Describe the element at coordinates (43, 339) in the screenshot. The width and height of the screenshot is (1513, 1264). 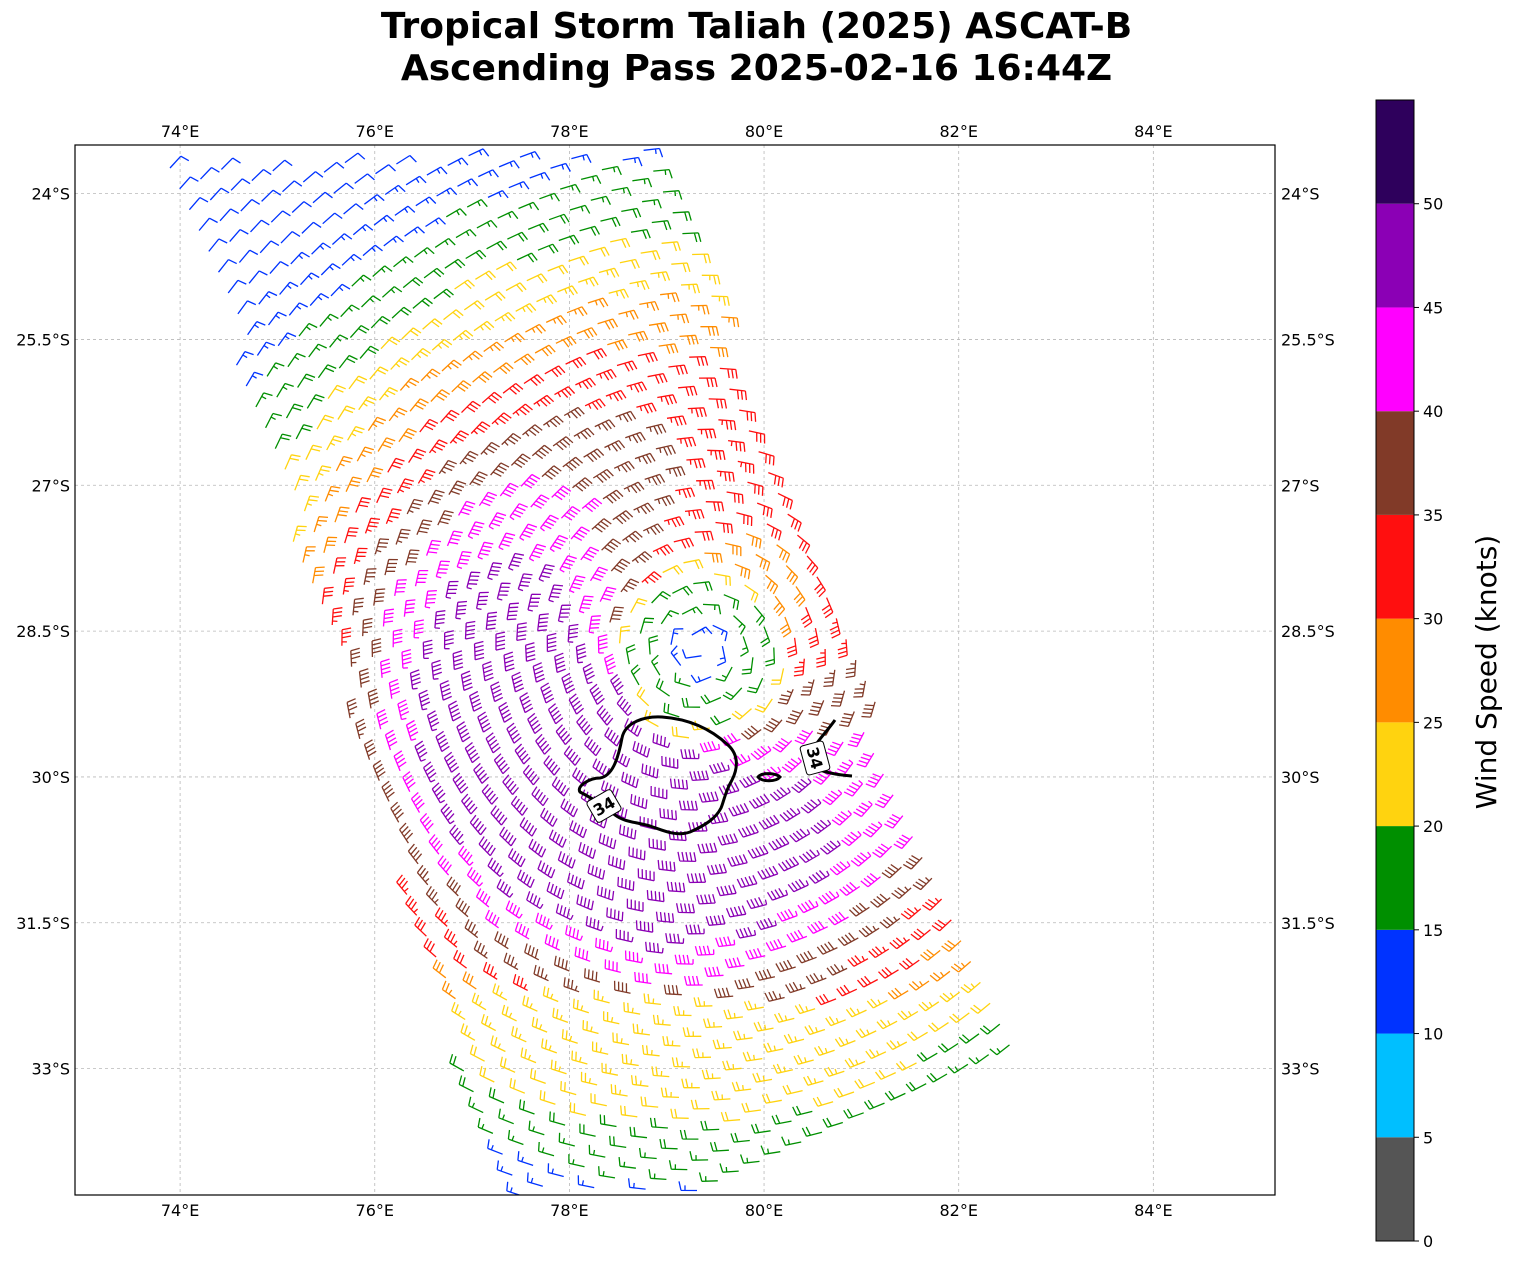
I see `lat-tick-label-left: 25.5°S` at that location.